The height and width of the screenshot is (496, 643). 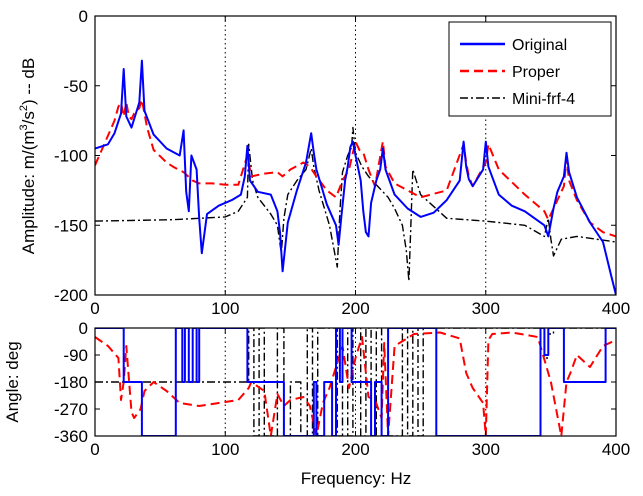 I want to click on phase-x-tick-label-400: 400, so click(x=616, y=449).